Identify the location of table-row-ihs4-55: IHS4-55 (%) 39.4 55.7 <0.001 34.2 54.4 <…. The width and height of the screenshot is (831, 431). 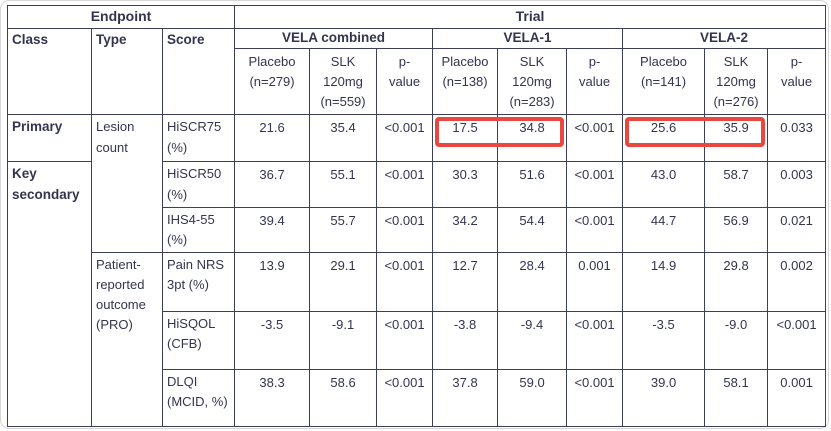
(417, 229).